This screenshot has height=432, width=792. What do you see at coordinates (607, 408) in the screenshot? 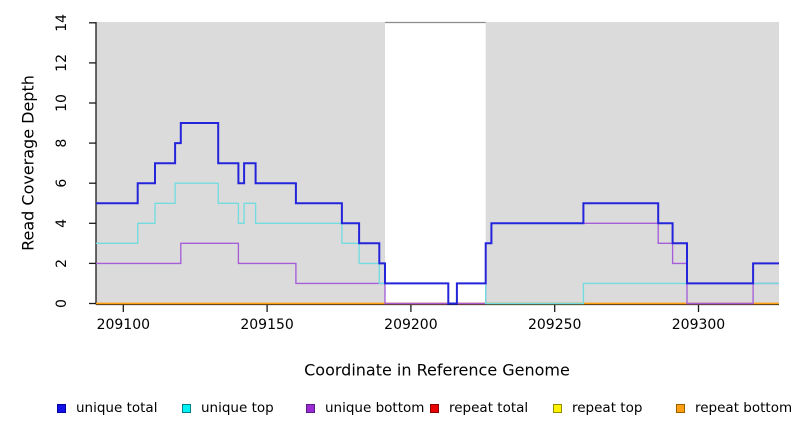
I see `legend-label: repeat top` at bounding box center [607, 408].